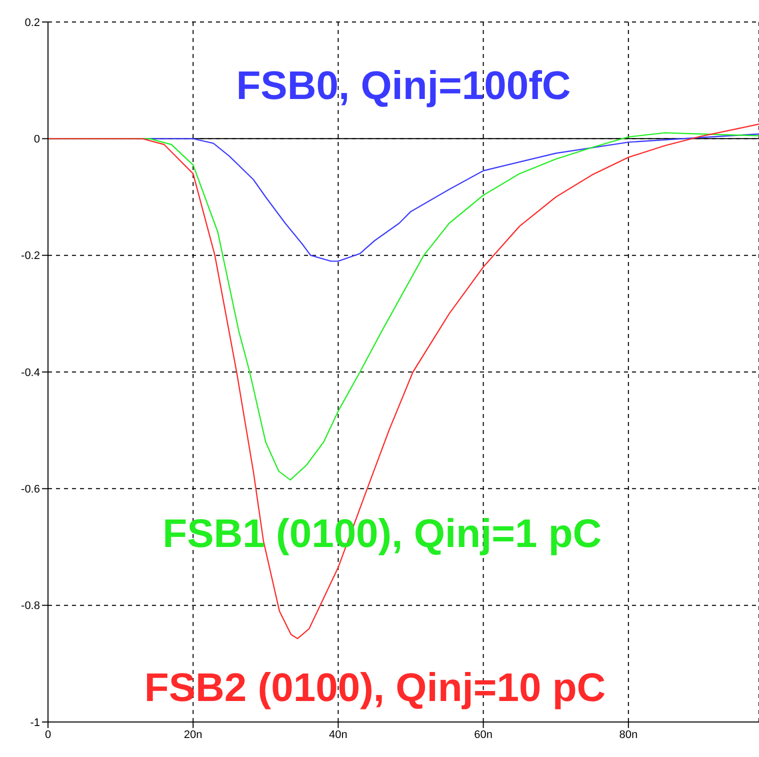 The height and width of the screenshot is (757, 759). Describe the element at coordinates (30, 606) in the screenshot. I see `y-tick-label: -0.8` at that location.